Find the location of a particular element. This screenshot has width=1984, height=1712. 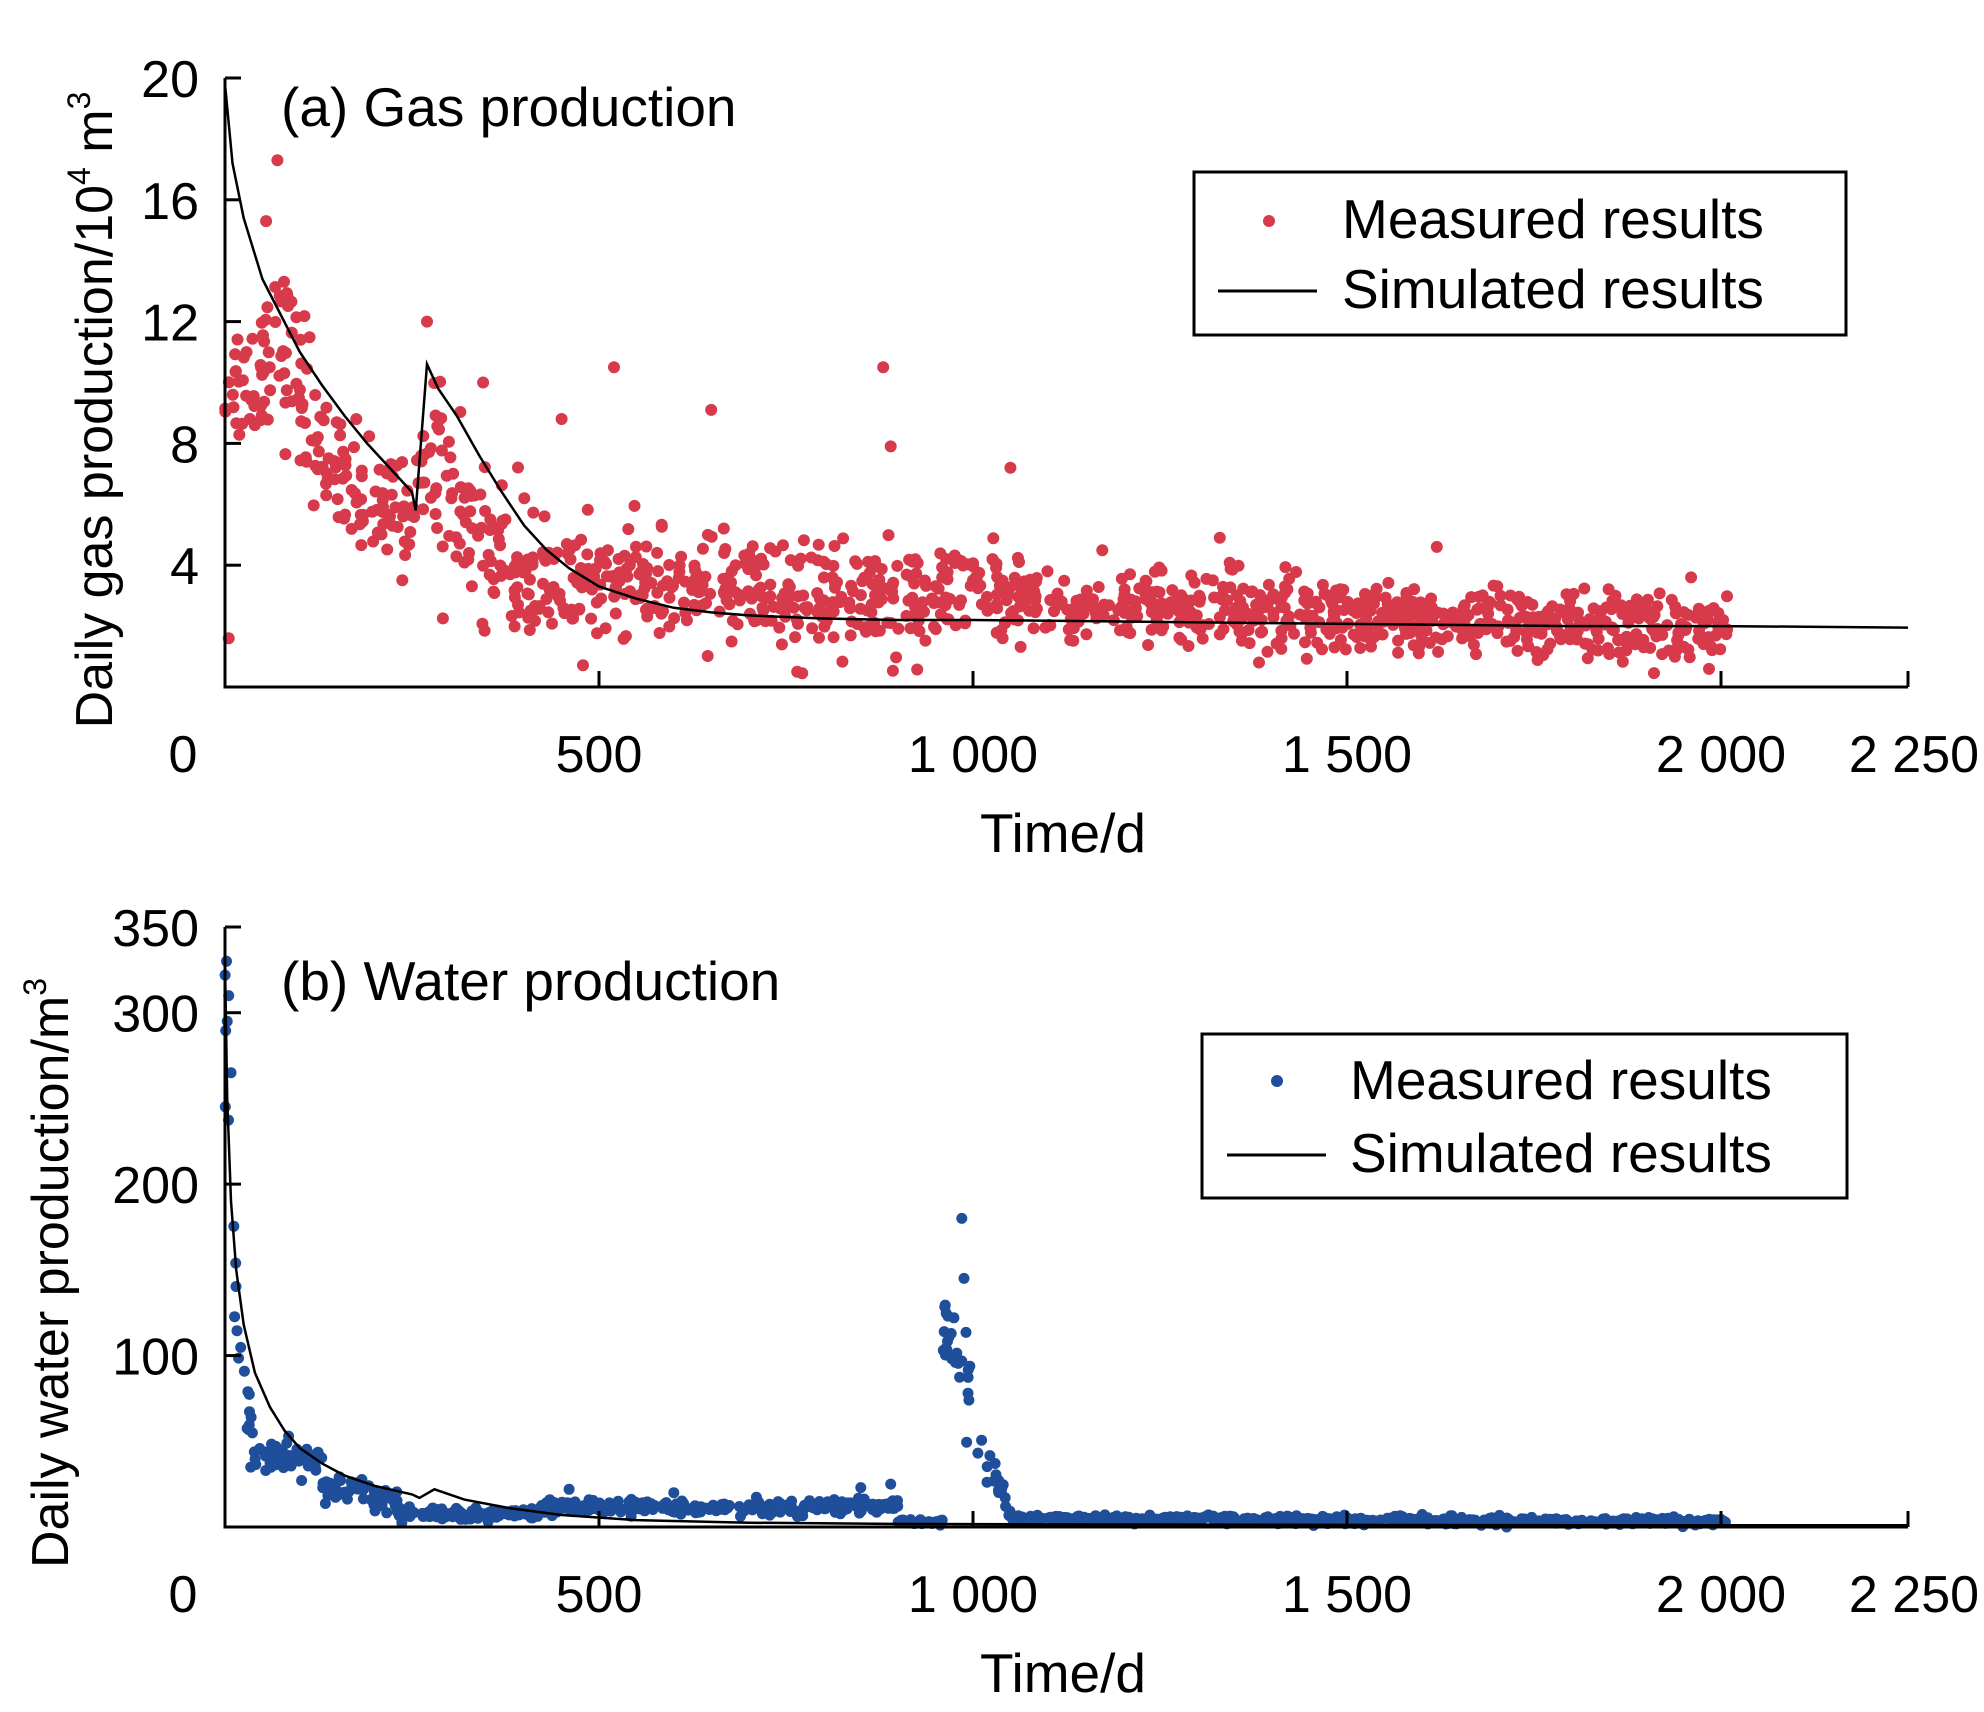

gas-x-tick-label: 1 000 is located at coordinates (973, 755).